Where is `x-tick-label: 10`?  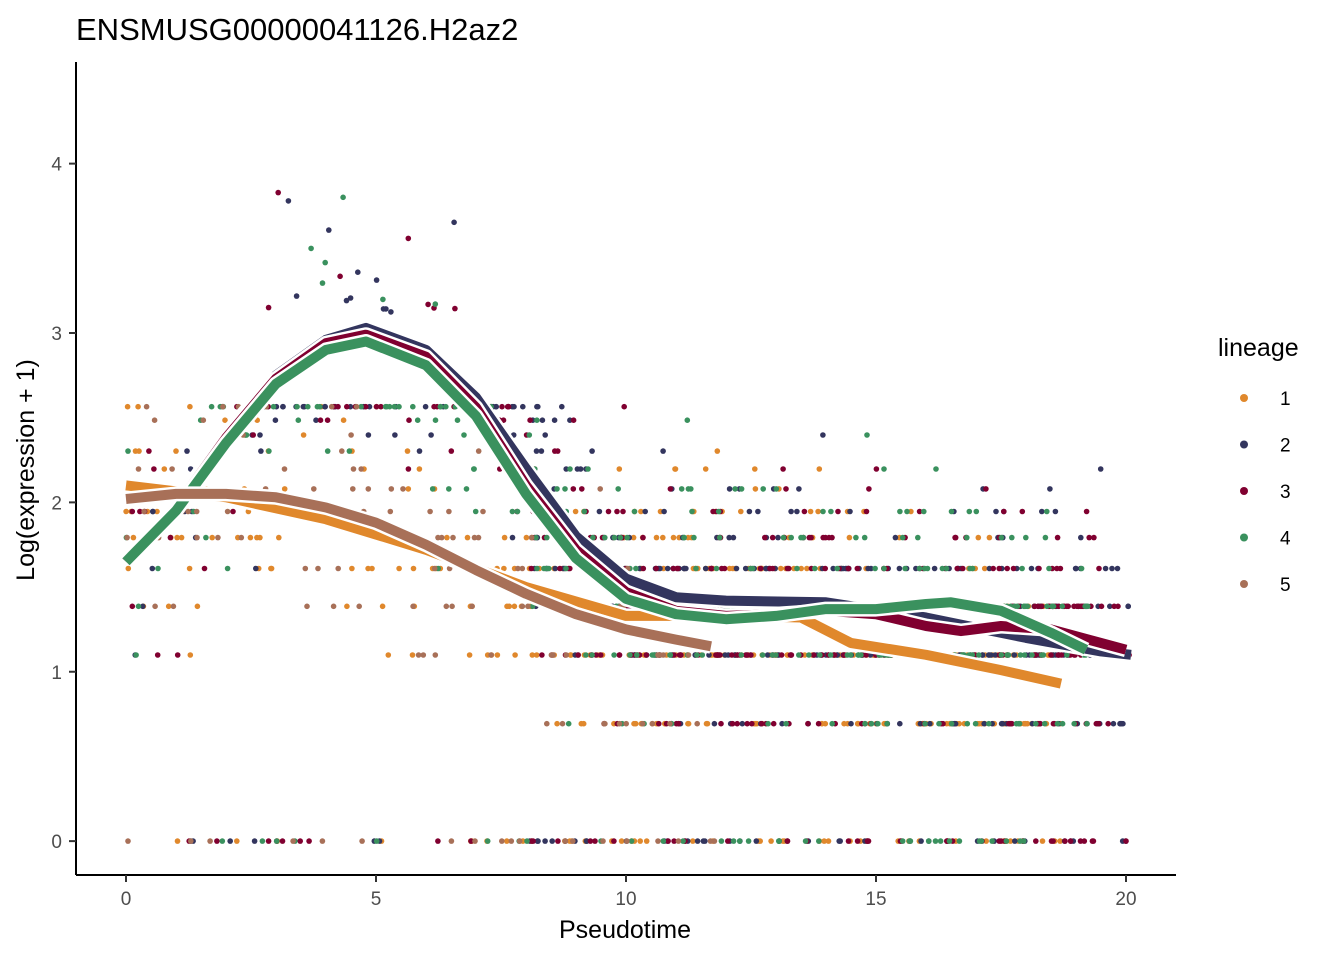
x-tick-label: 10 is located at coordinates (625, 899).